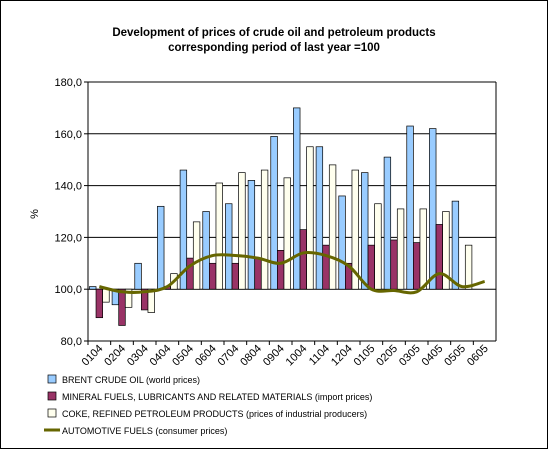 This screenshot has width=548, height=449. Describe the element at coordinates (206, 356) in the screenshot. I see `x-tick-label: 0604` at that location.